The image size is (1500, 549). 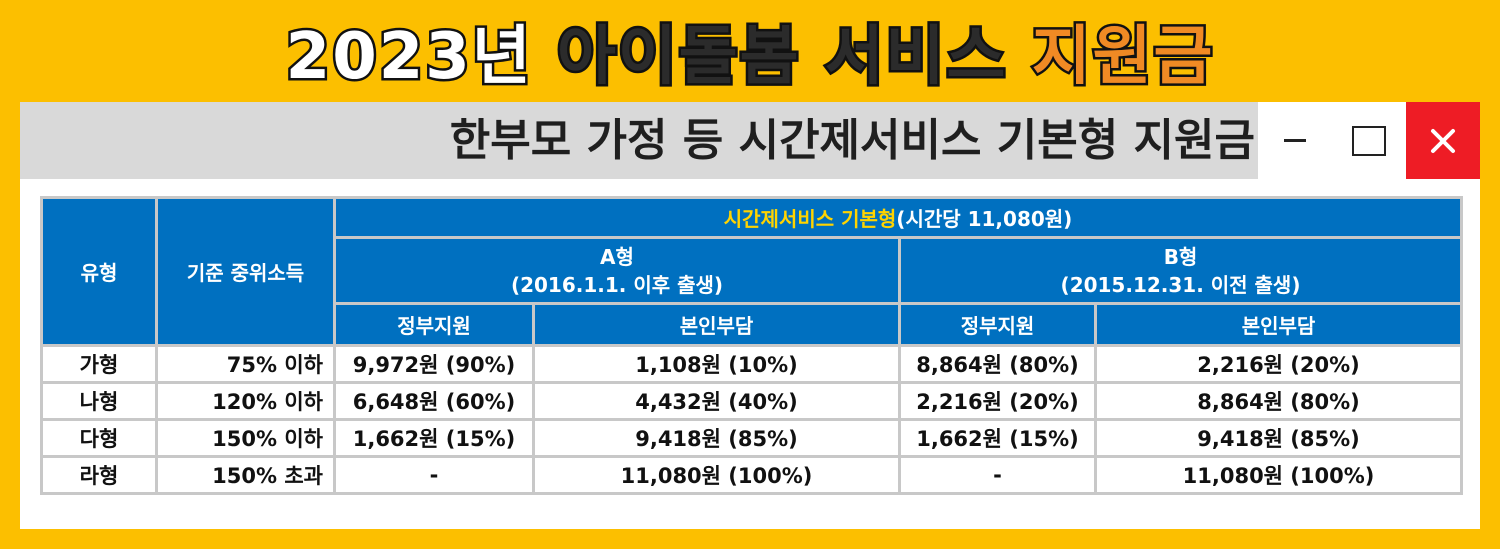 I want to click on header-plan-a: A형 (2016.1.1. 이후 출생), so click(x=617, y=270).